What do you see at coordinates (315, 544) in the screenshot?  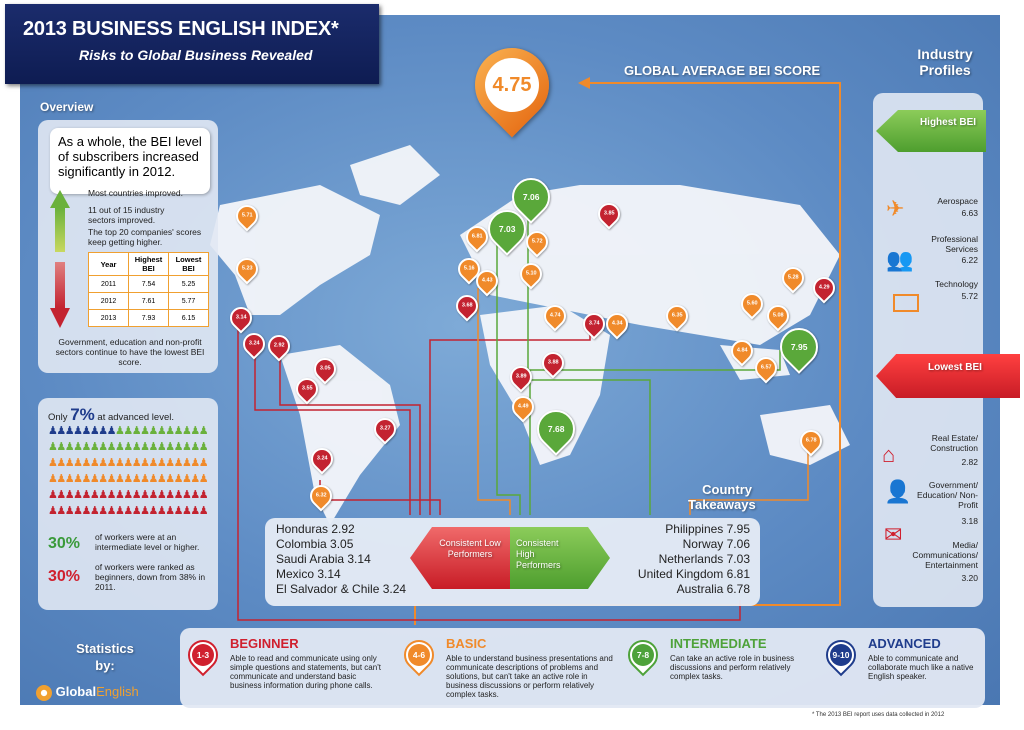 I see `list-item: Colombia 3.05` at bounding box center [315, 544].